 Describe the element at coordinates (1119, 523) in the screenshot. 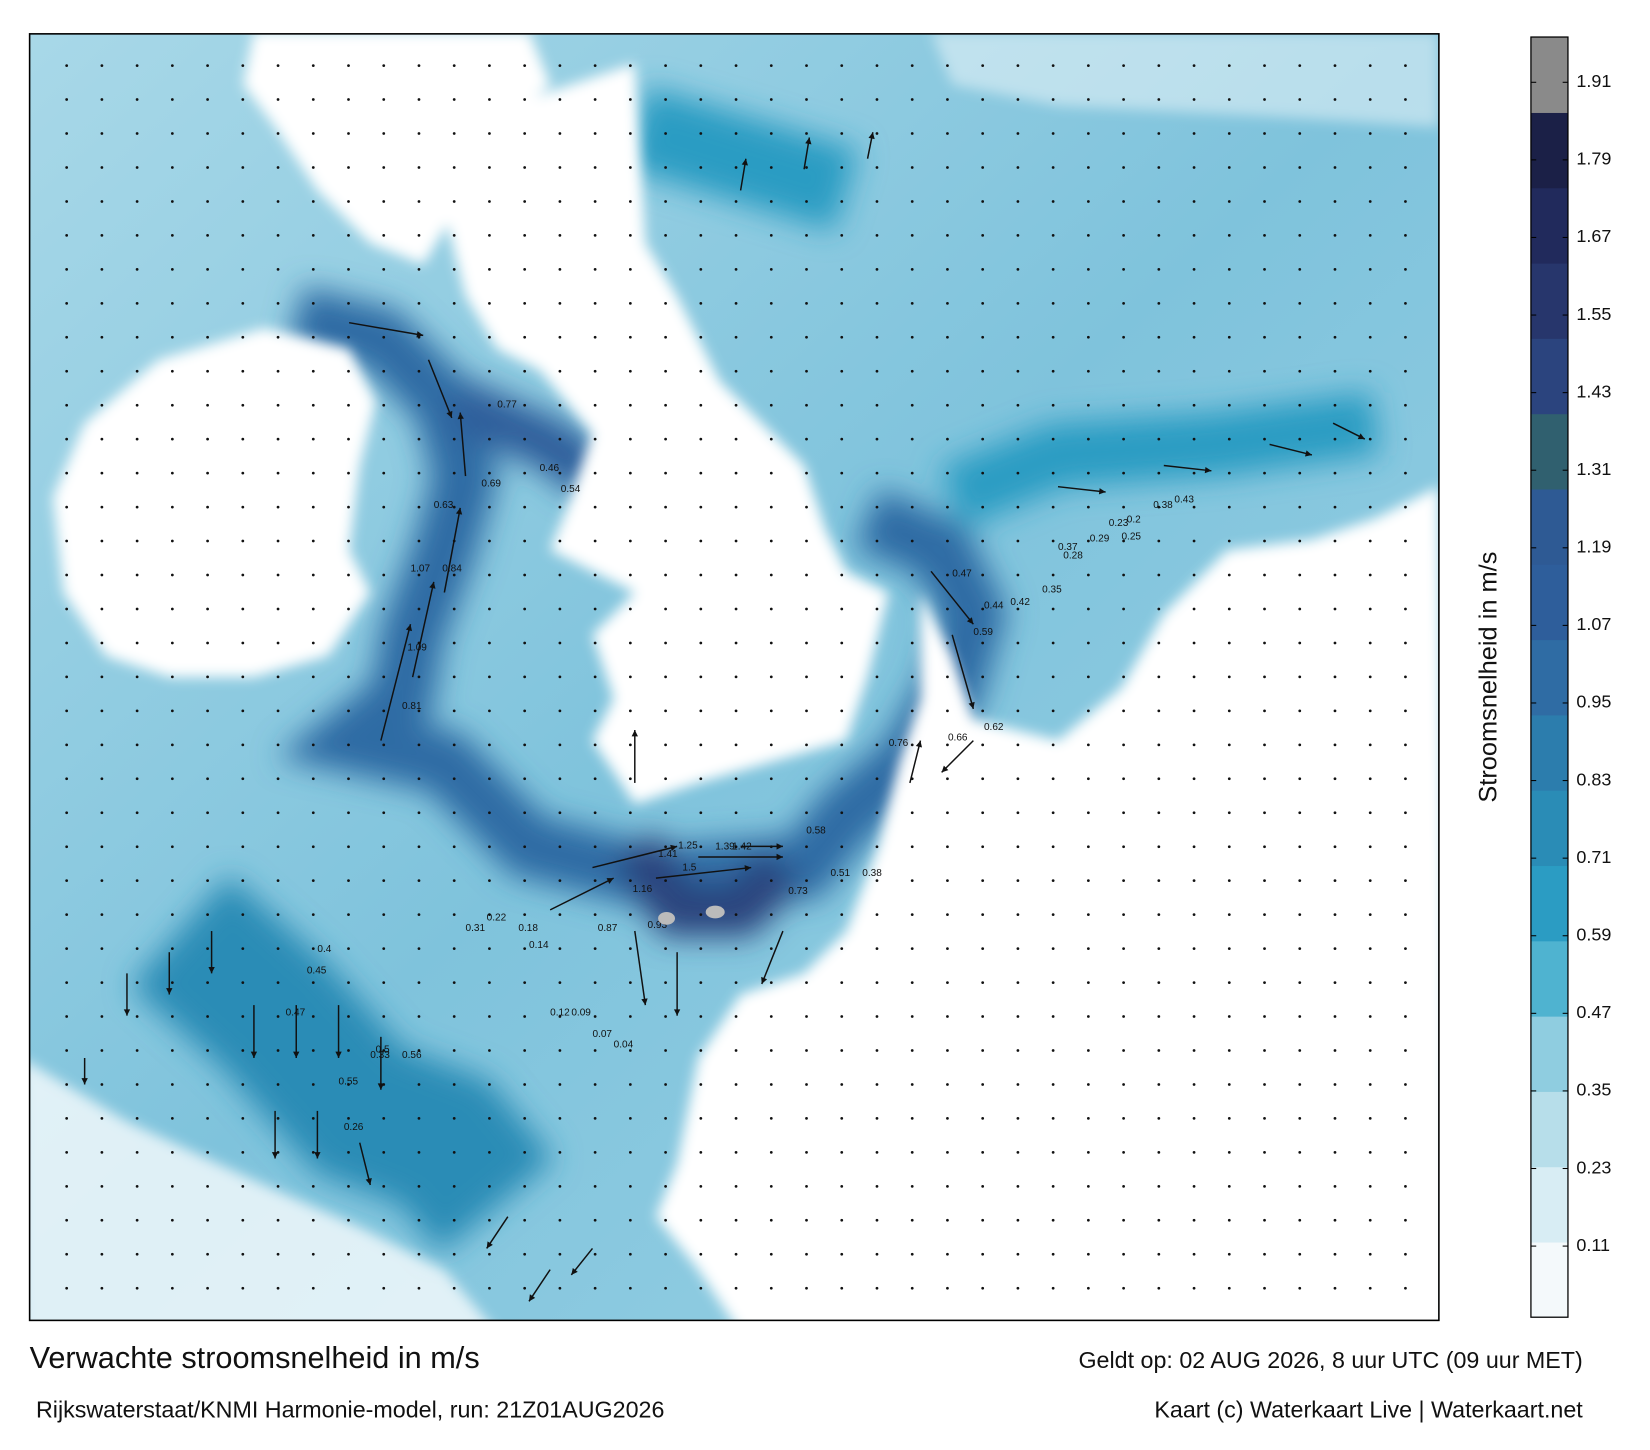

I see `current-label: 0.23` at that location.